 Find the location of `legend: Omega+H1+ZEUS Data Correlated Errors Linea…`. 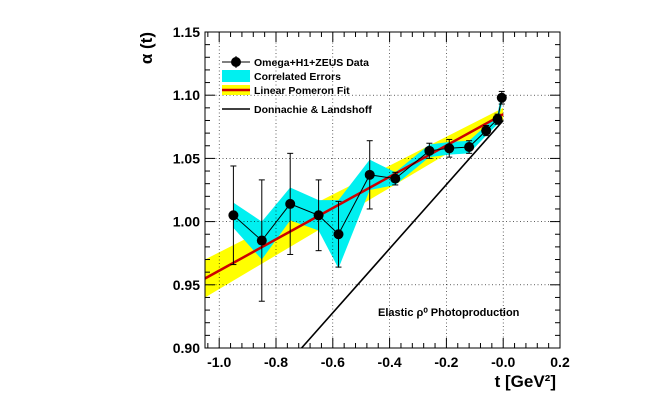

legend: Omega+H1+ZEUS Data Correlated Errors Linea… is located at coordinates (297, 86).